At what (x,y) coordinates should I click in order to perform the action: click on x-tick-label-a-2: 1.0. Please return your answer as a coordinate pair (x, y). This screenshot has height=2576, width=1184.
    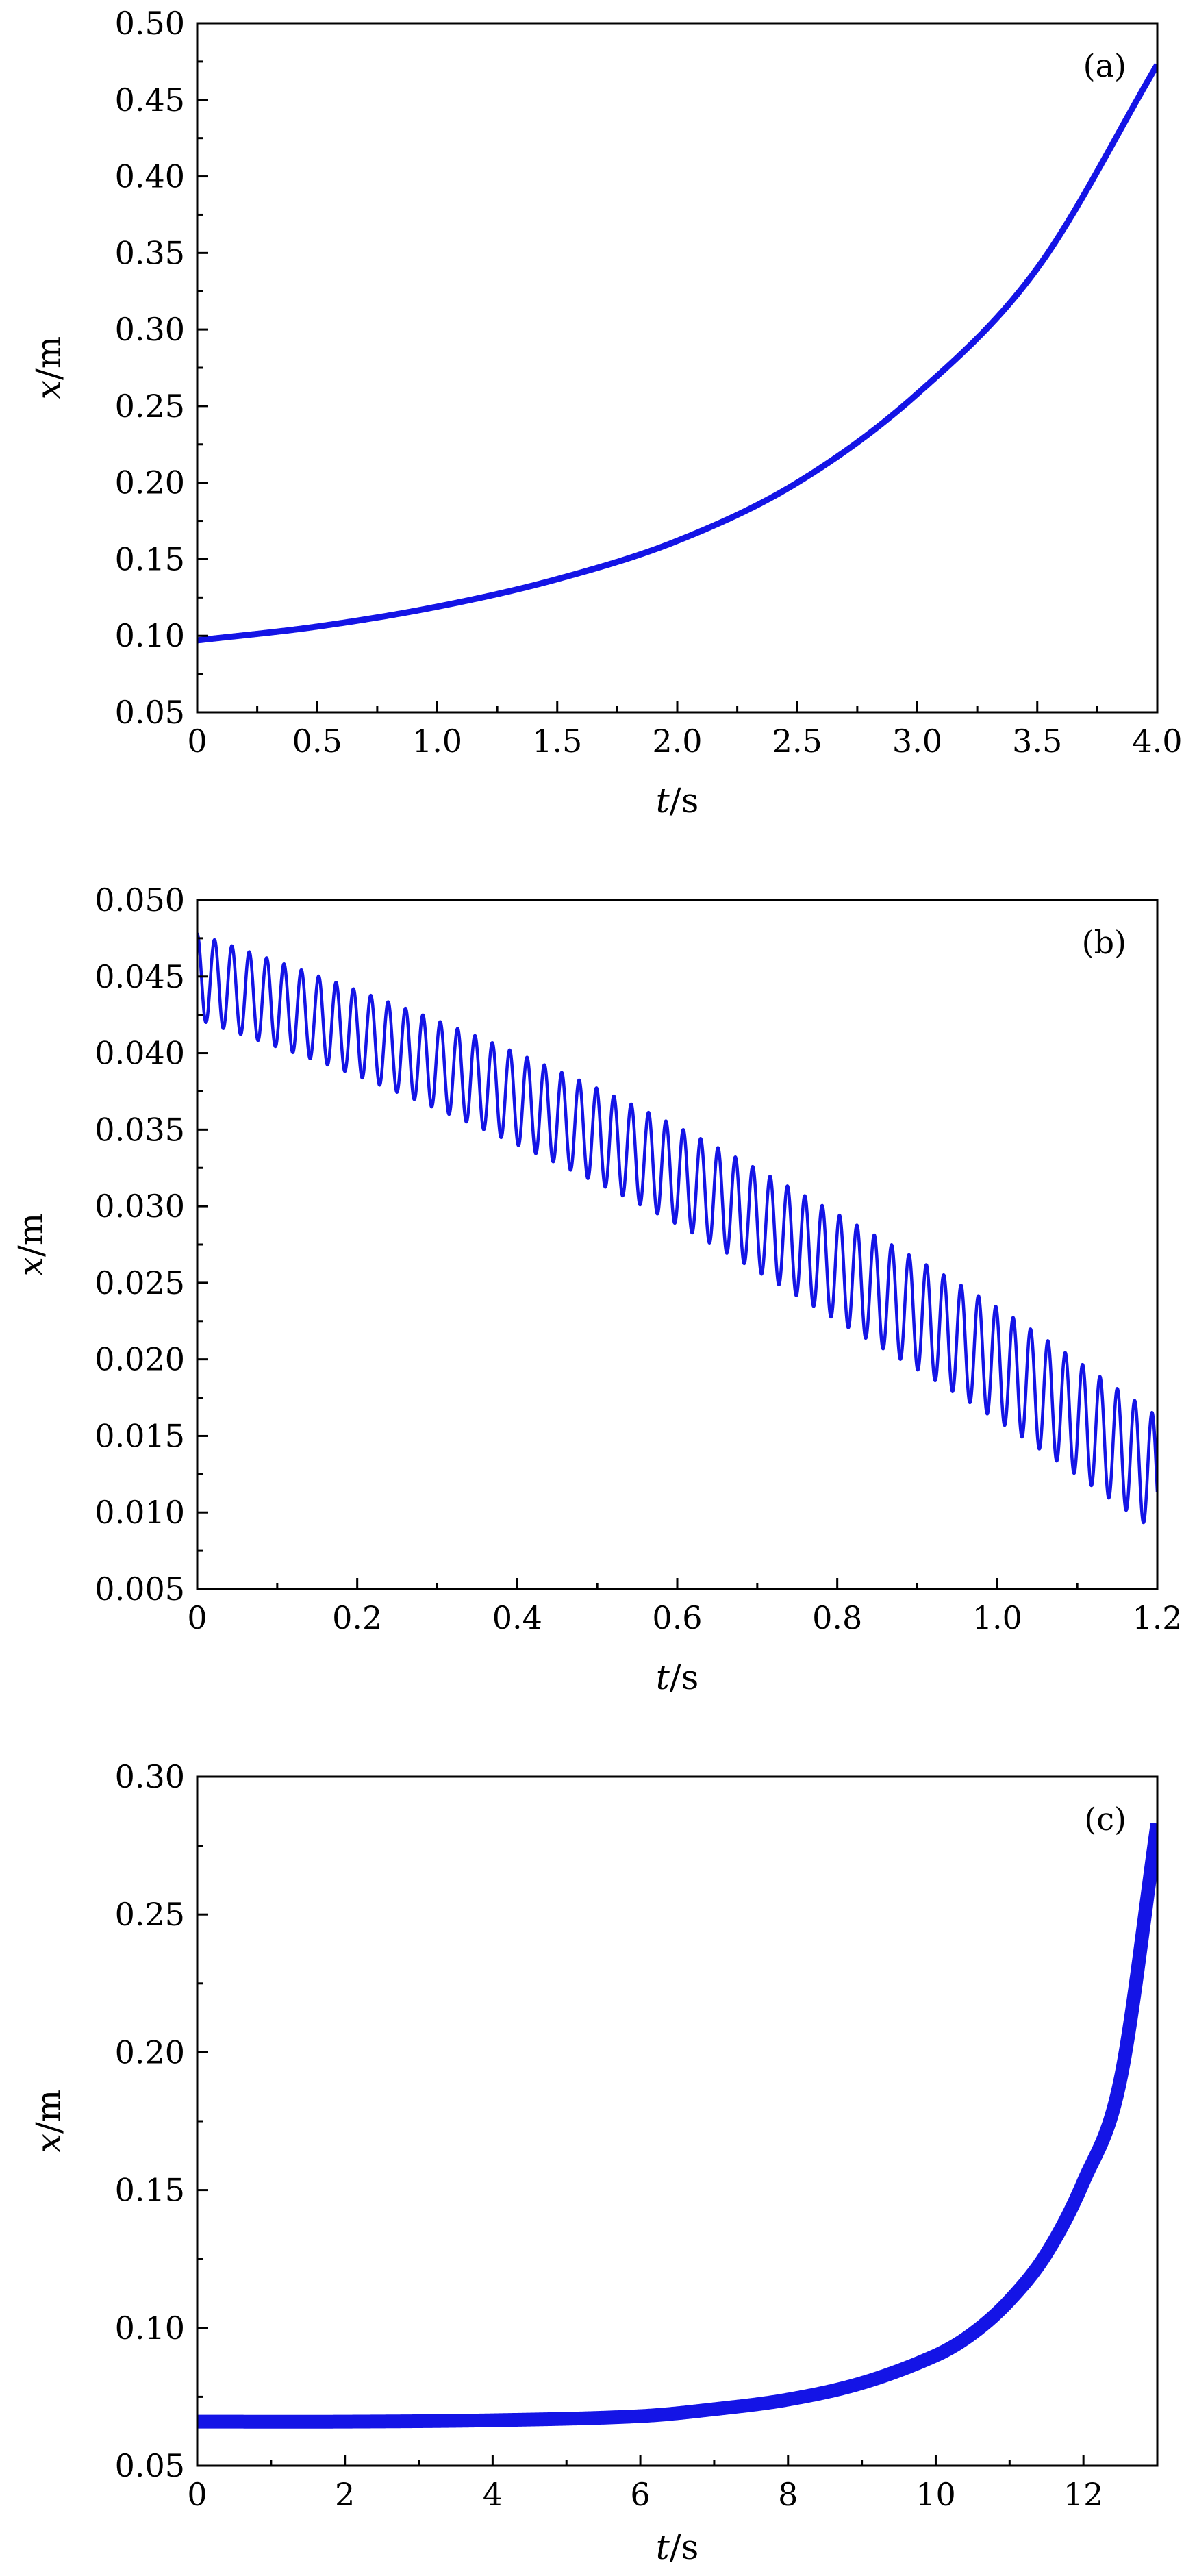
    Looking at the image, I should click on (437, 741).